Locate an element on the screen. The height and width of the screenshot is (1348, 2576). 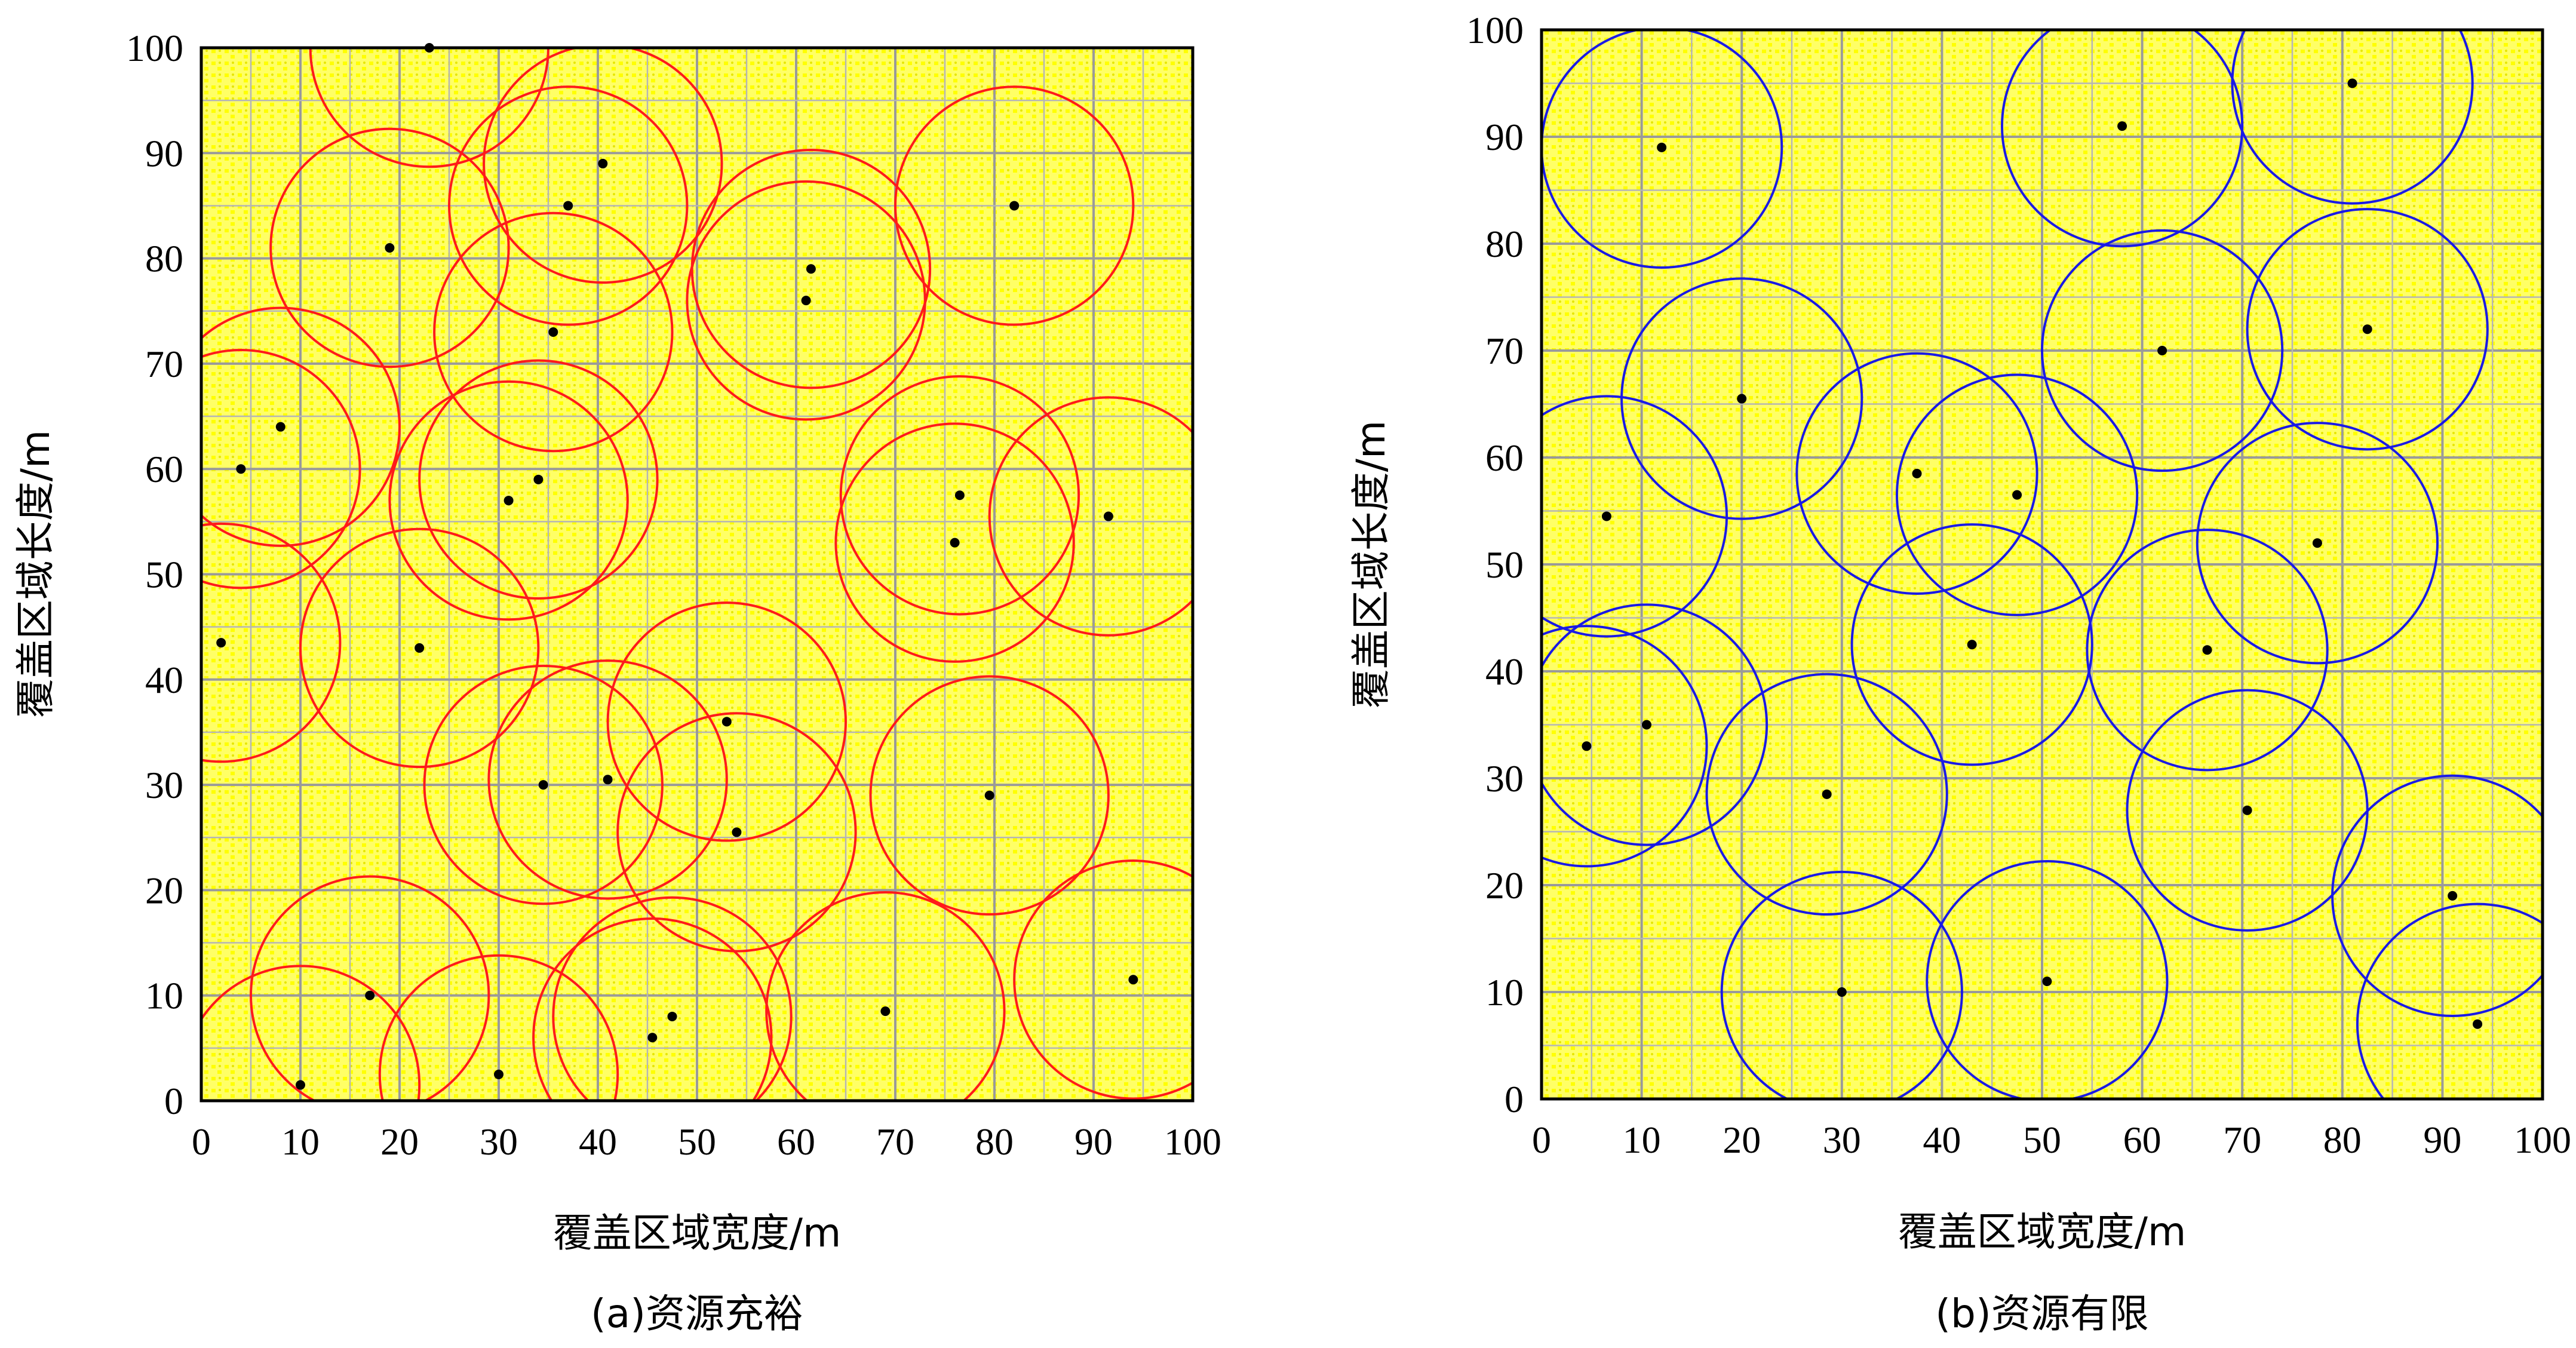
x-tick-label: 70 is located at coordinates (895, 1141).